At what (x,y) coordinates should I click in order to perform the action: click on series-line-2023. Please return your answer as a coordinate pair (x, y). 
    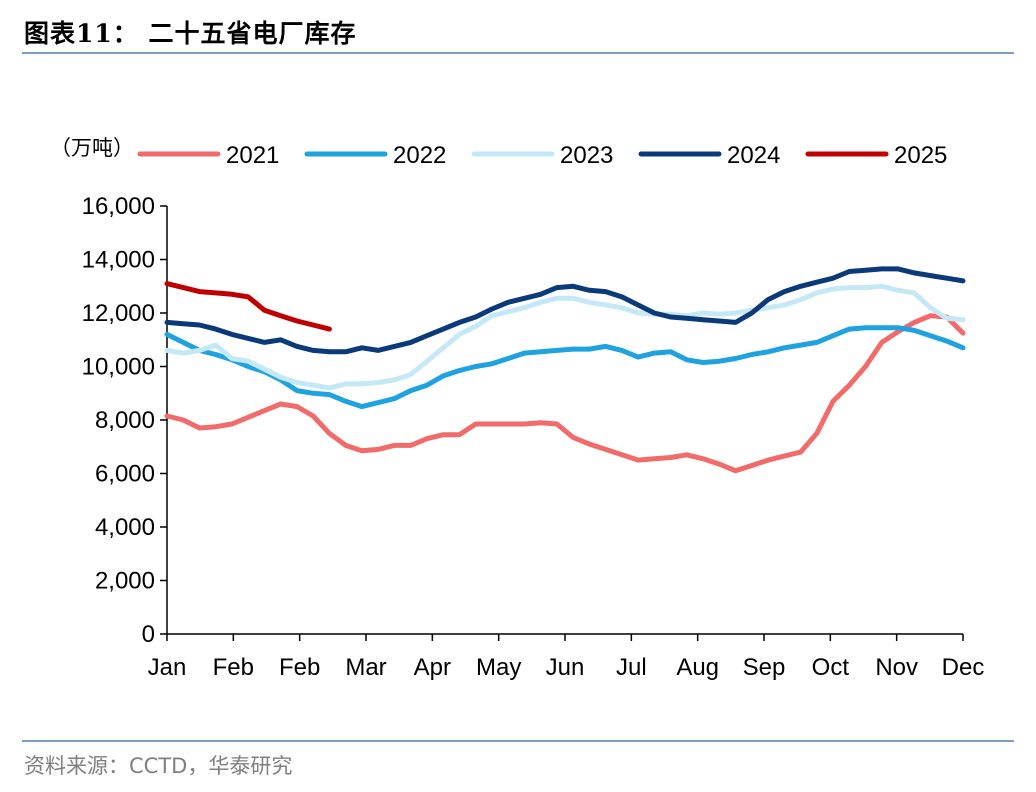
    Looking at the image, I should click on (565, 337).